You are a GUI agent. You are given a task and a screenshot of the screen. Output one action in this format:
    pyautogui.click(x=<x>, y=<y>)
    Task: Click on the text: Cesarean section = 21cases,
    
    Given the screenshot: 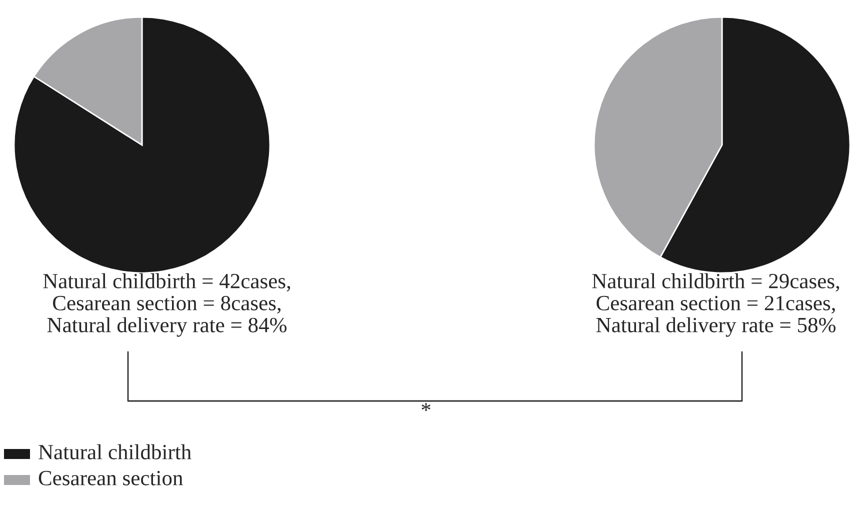 What is the action you would take?
    pyautogui.click(x=715, y=305)
    